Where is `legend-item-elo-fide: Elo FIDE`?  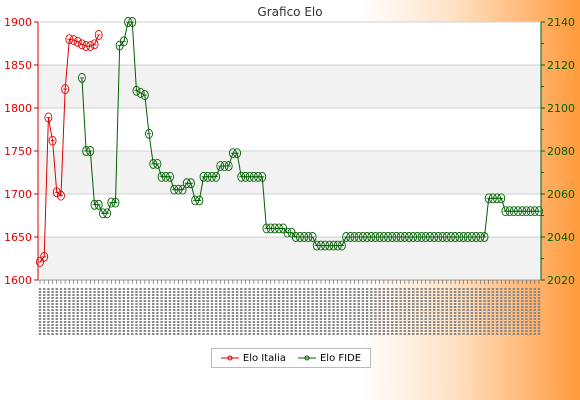 legend-item-elo-fide: Elo FIDE is located at coordinates (329, 358).